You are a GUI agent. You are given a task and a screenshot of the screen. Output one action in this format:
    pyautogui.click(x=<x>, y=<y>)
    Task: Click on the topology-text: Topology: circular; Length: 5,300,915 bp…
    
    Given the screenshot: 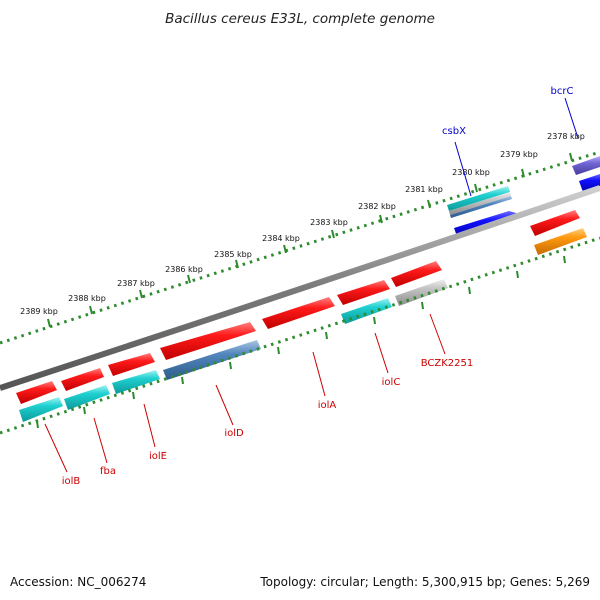 What is the action you would take?
    pyautogui.click(x=424, y=582)
    